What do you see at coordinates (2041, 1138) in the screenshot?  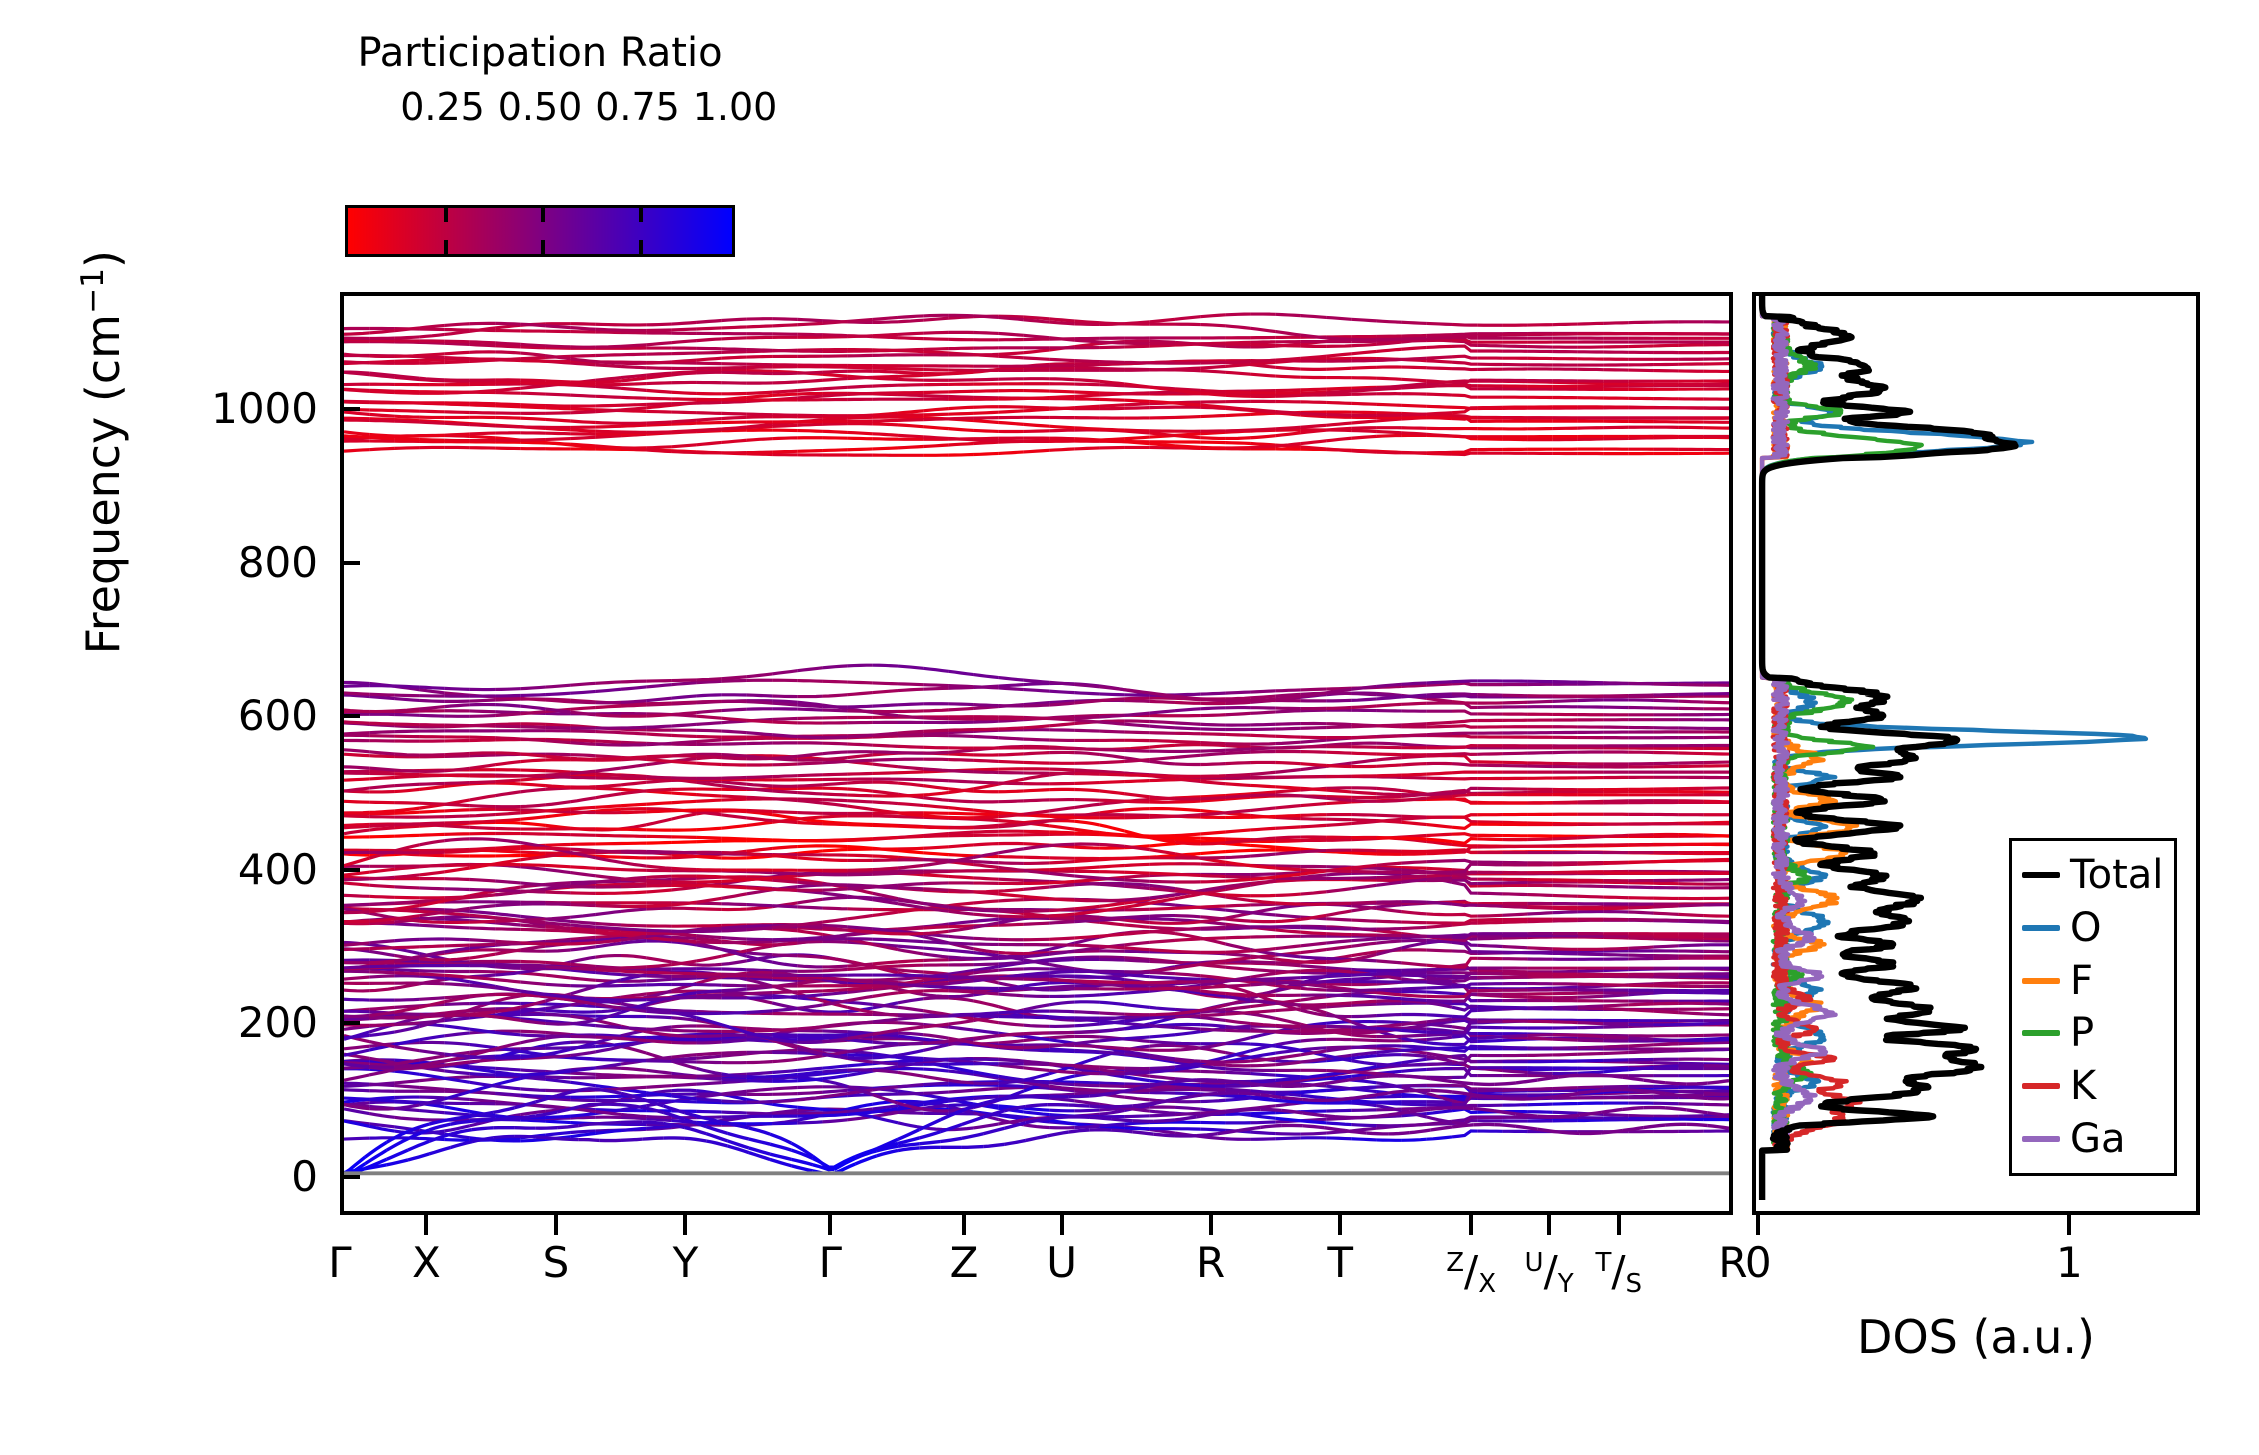 I see `legend-swatch-ga` at bounding box center [2041, 1138].